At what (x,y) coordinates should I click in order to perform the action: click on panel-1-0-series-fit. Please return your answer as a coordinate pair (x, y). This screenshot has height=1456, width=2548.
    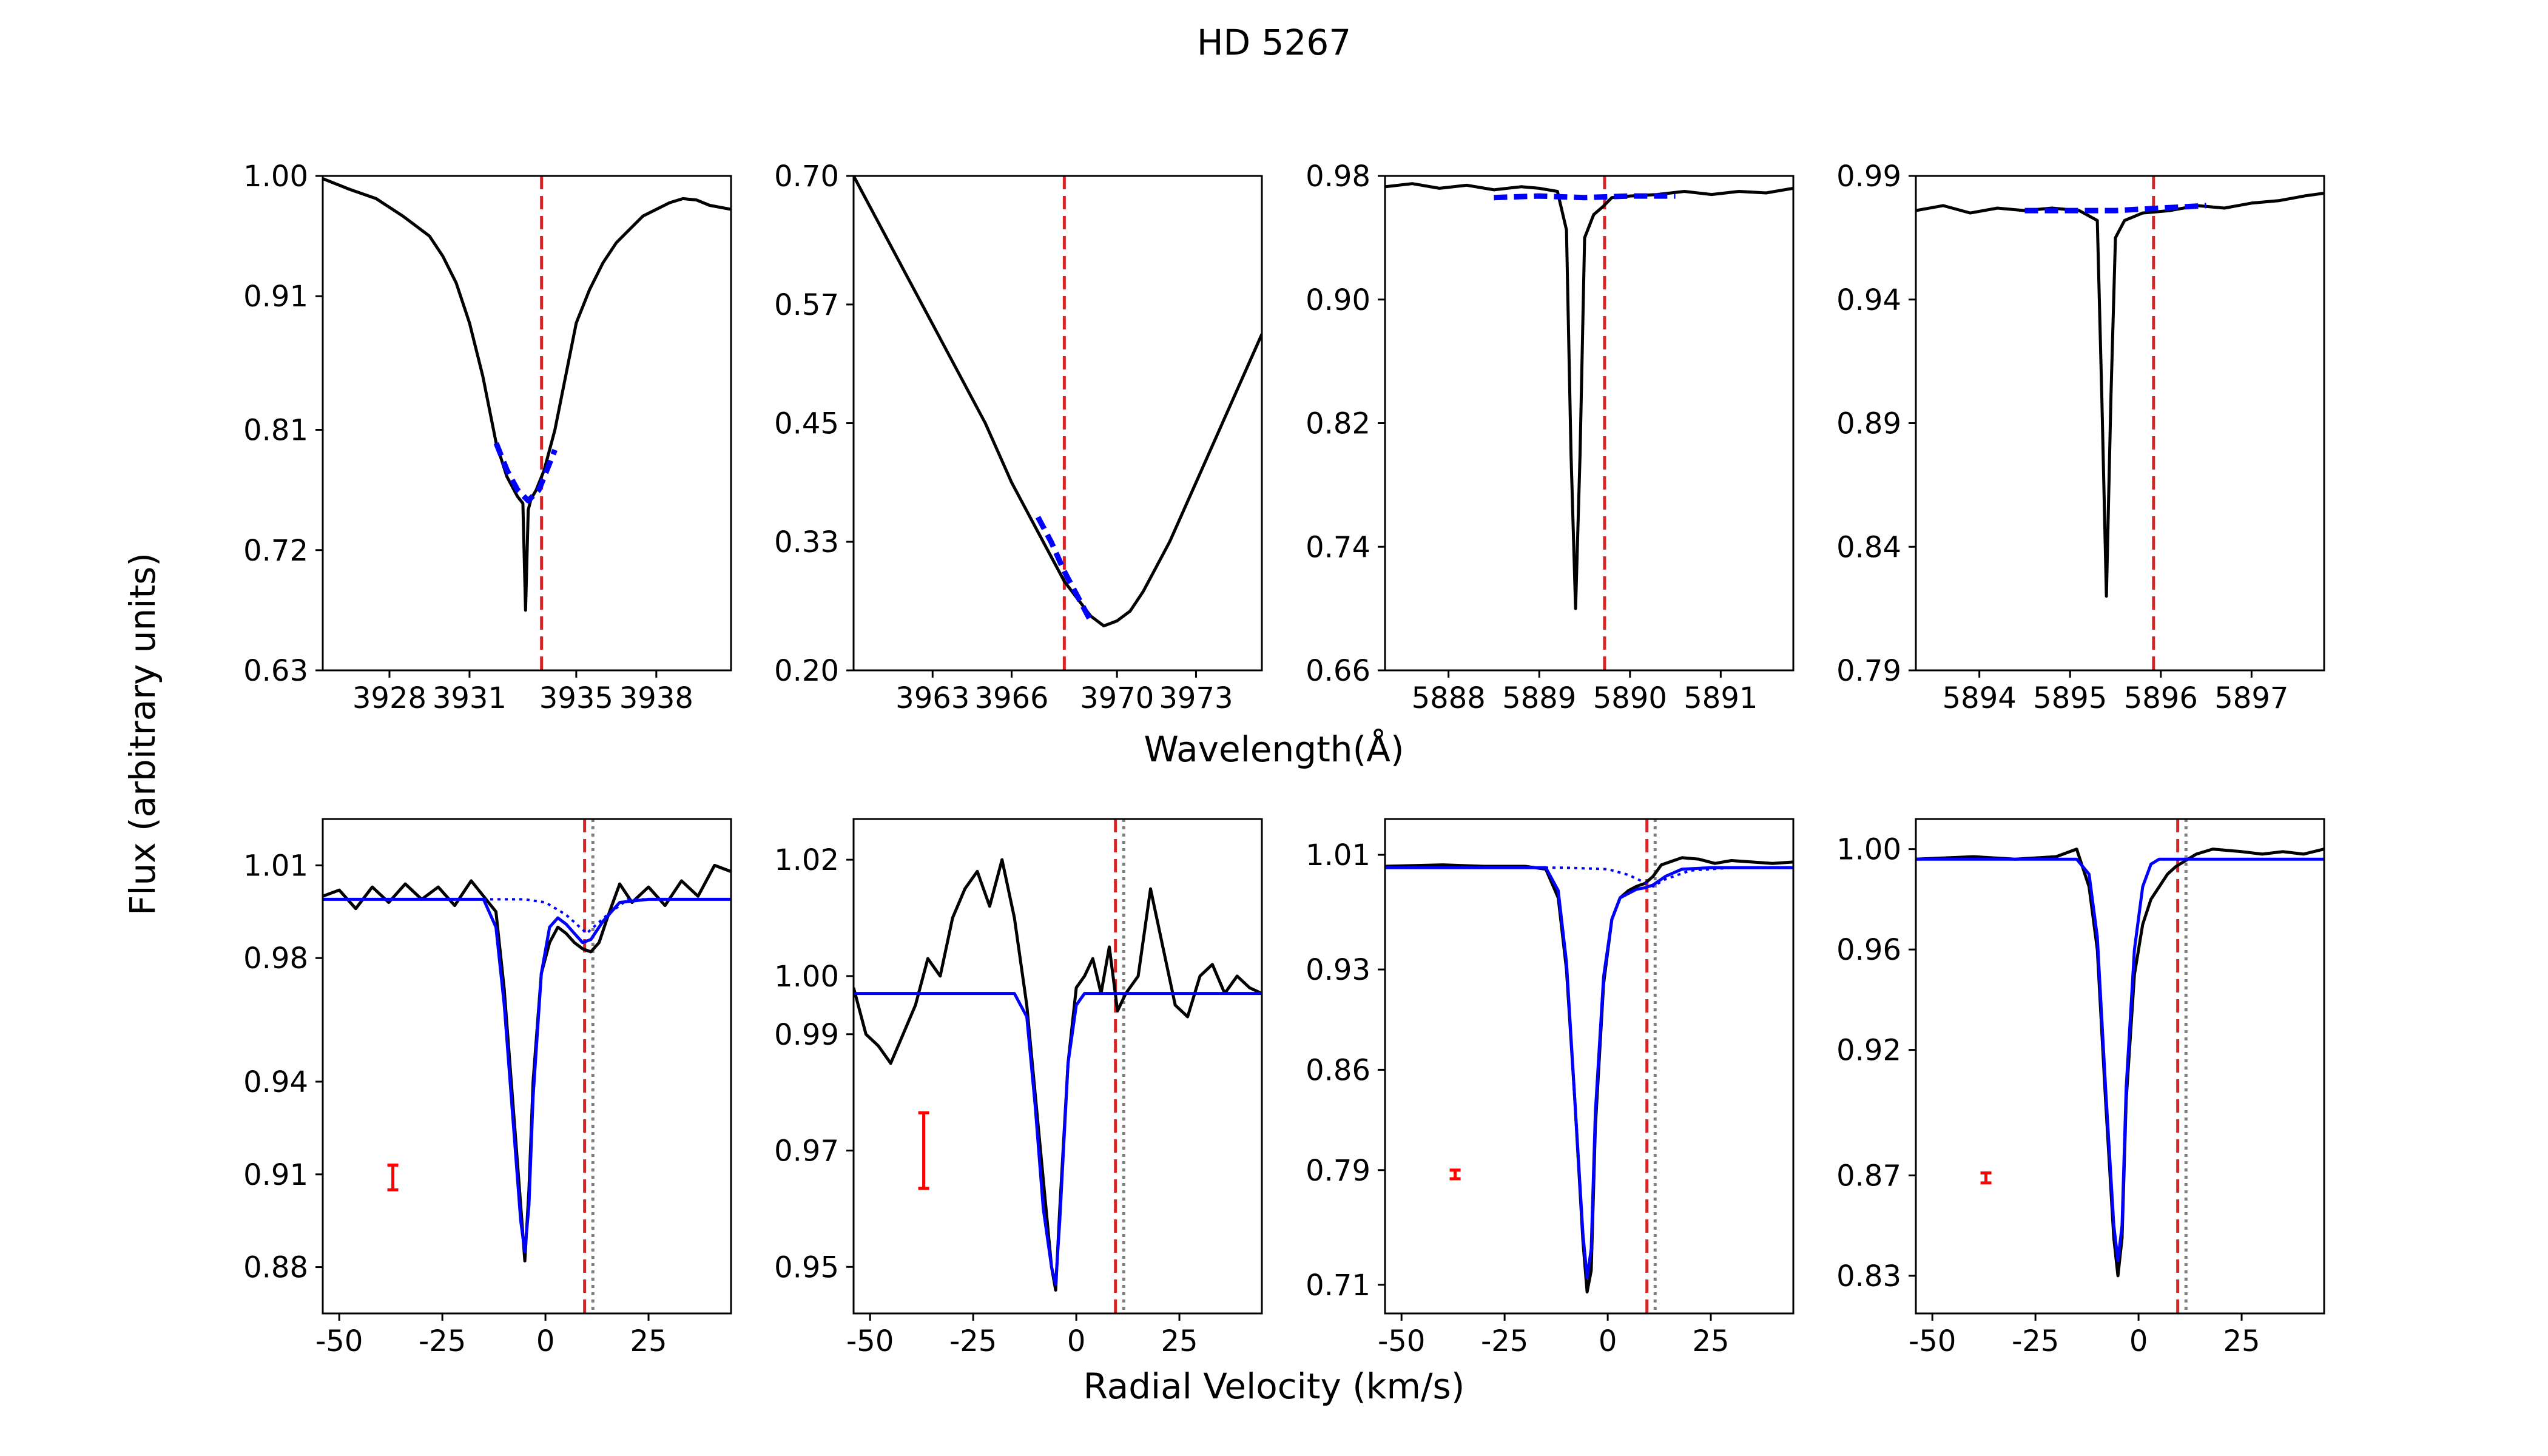
    Looking at the image, I should click on (527, 1075).